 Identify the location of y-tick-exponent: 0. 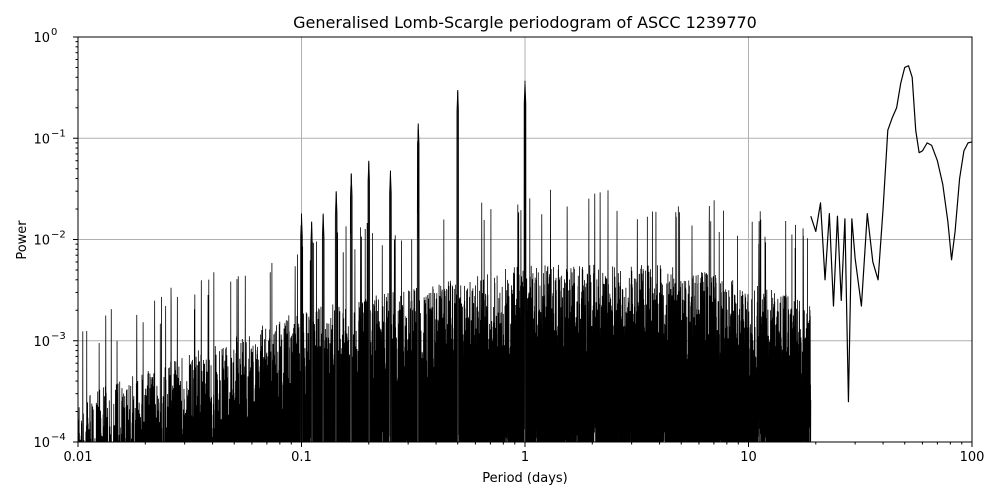
(54, 32).